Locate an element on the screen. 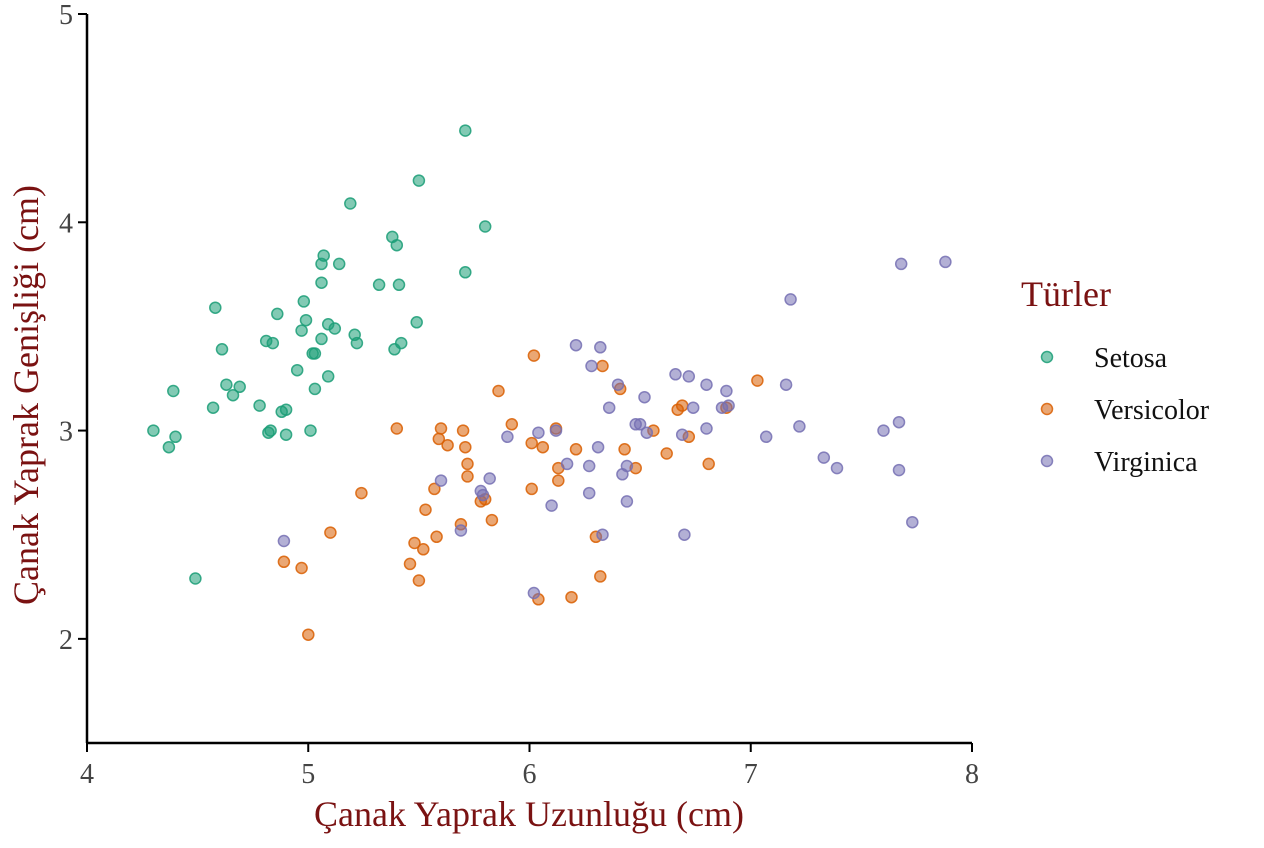 Image resolution: width=1264 pixels, height=848 pixels. series-setosa is located at coordinates (319, 354).